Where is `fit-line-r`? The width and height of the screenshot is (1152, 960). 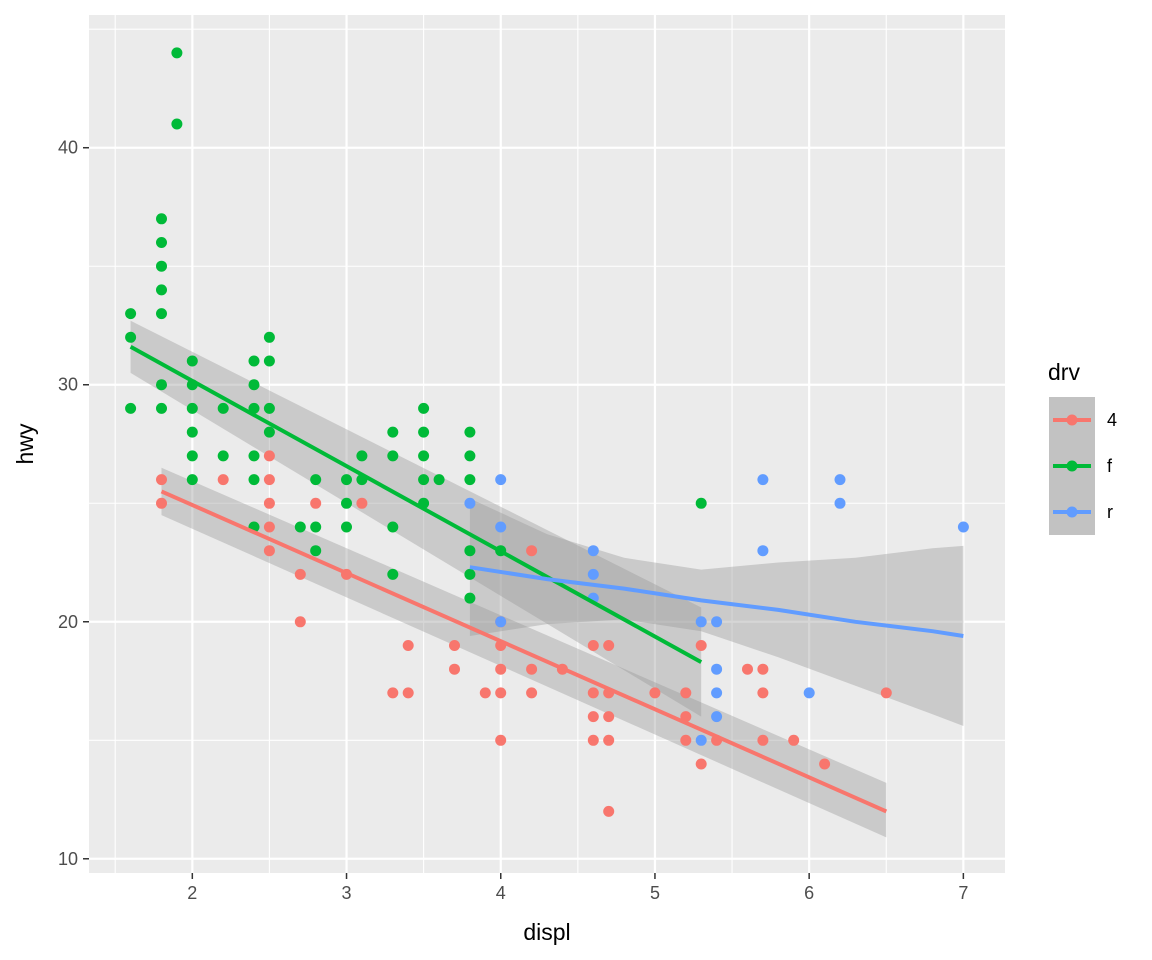
fit-line-r is located at coordinates (716, 601).